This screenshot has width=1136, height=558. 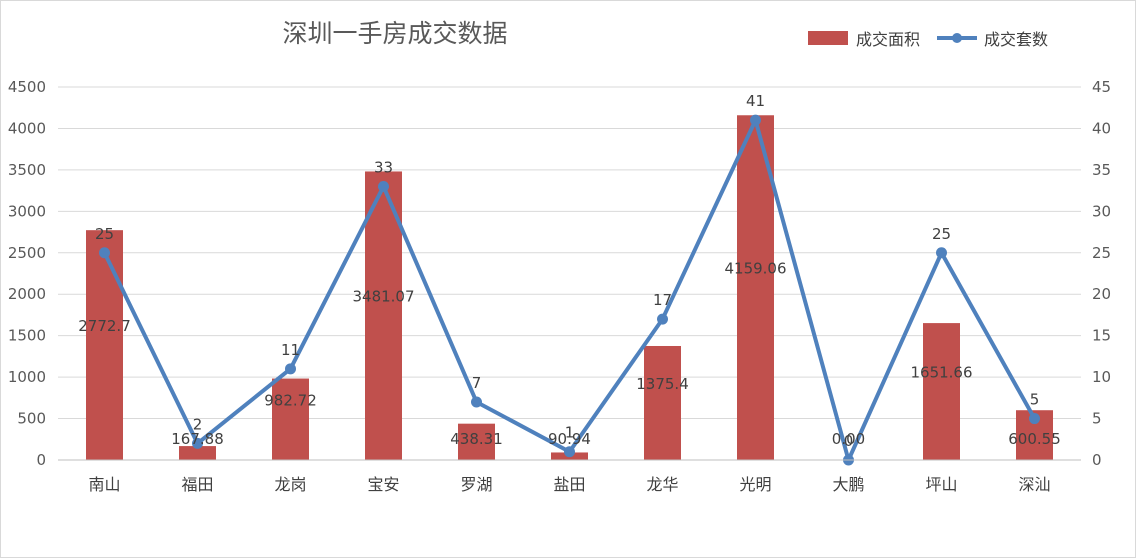 What do you see at coordinates (383, 297) in the screenshot?
I see `bar-value-label: 3481.07` at bounding box center [383, 297].